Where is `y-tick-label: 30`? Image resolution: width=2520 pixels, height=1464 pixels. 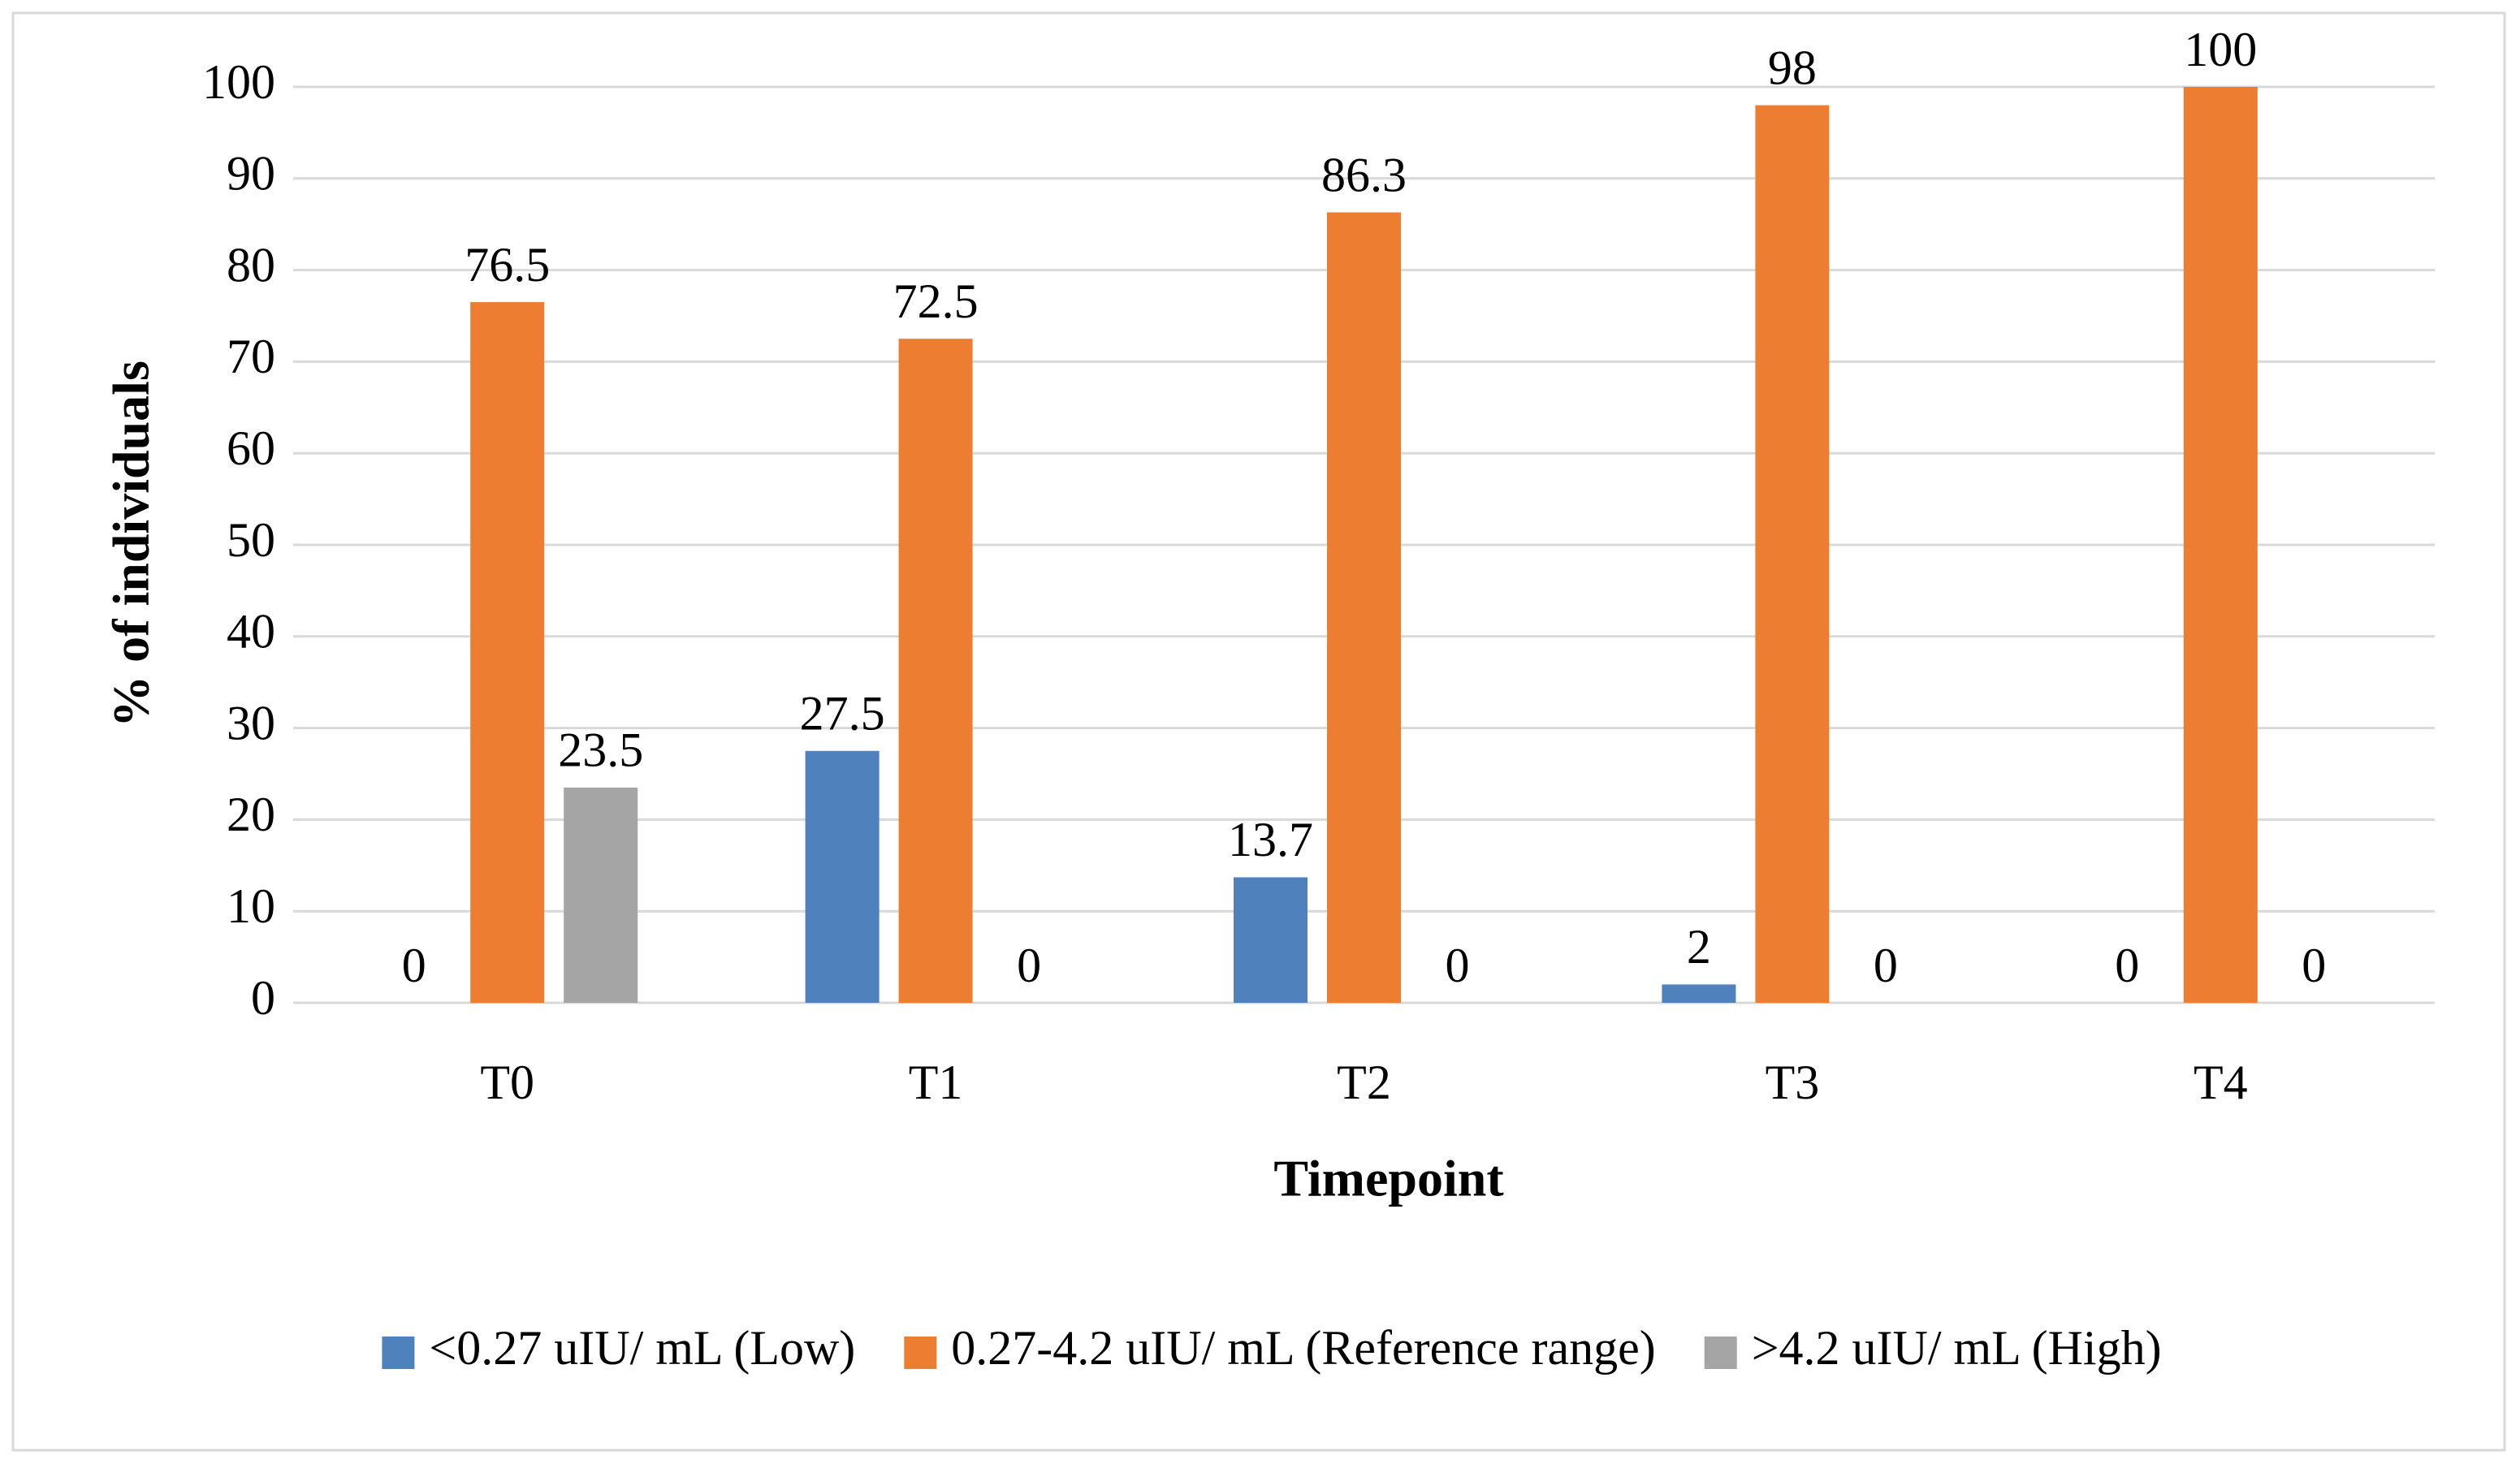 y-tick-label: 30 is located at coordinates (251, 722).